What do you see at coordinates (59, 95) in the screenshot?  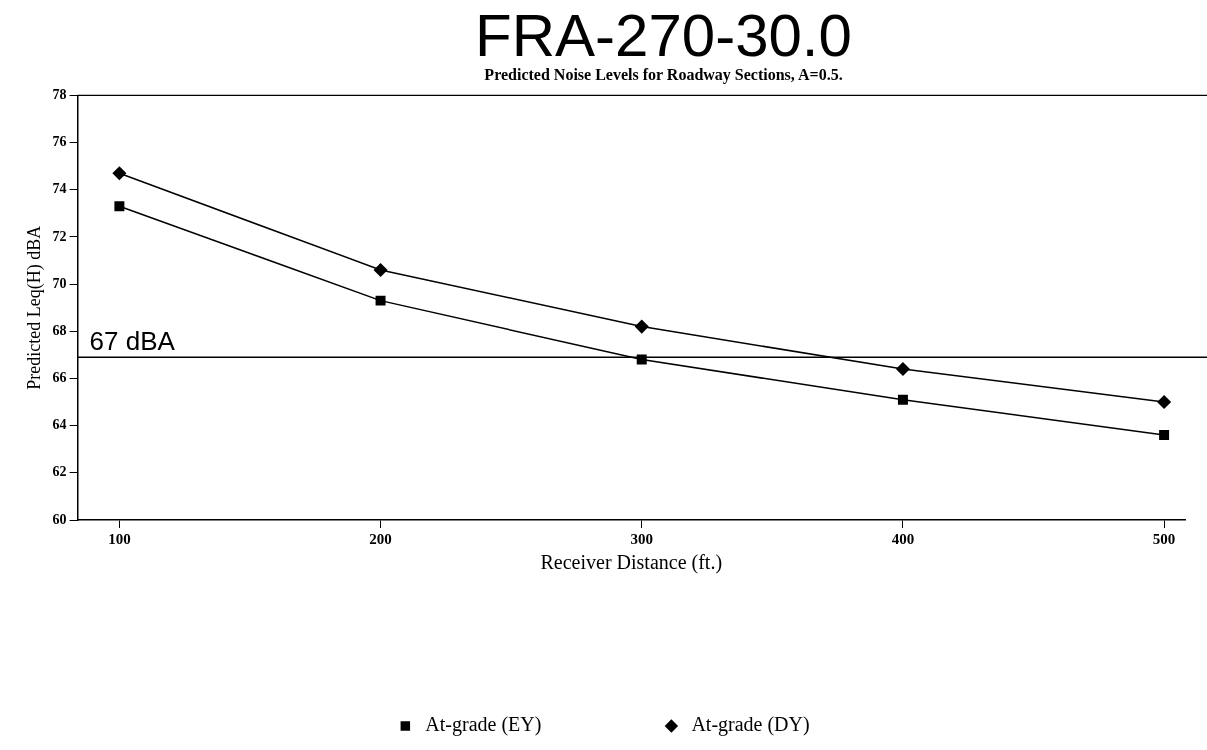 I see `y-tick-label: 78` at bounding box center [59, 95].